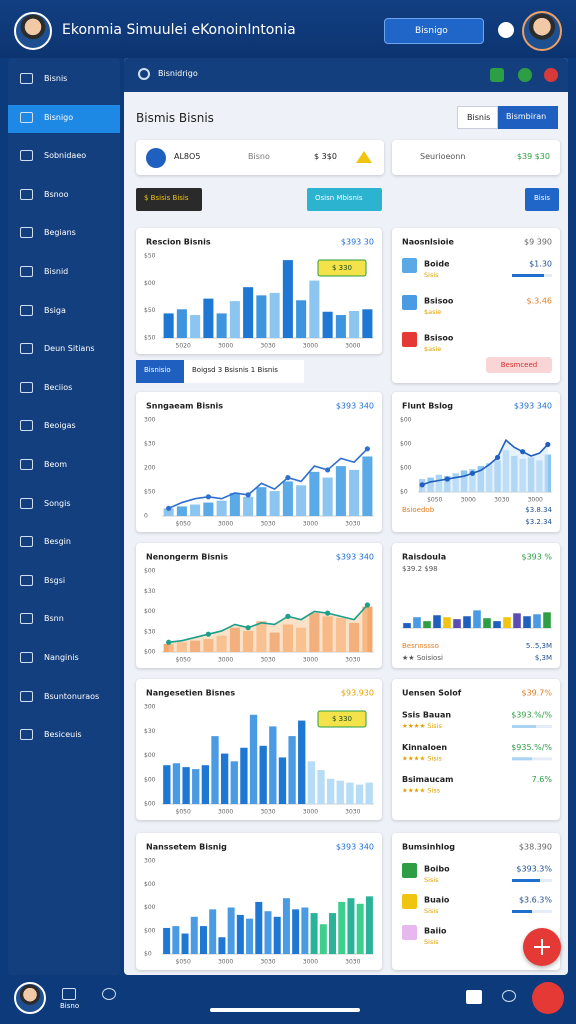 This screenshot has height=1024, width=576. I want to click on sidebar-label: Deun Sitians, so click(69, 349).